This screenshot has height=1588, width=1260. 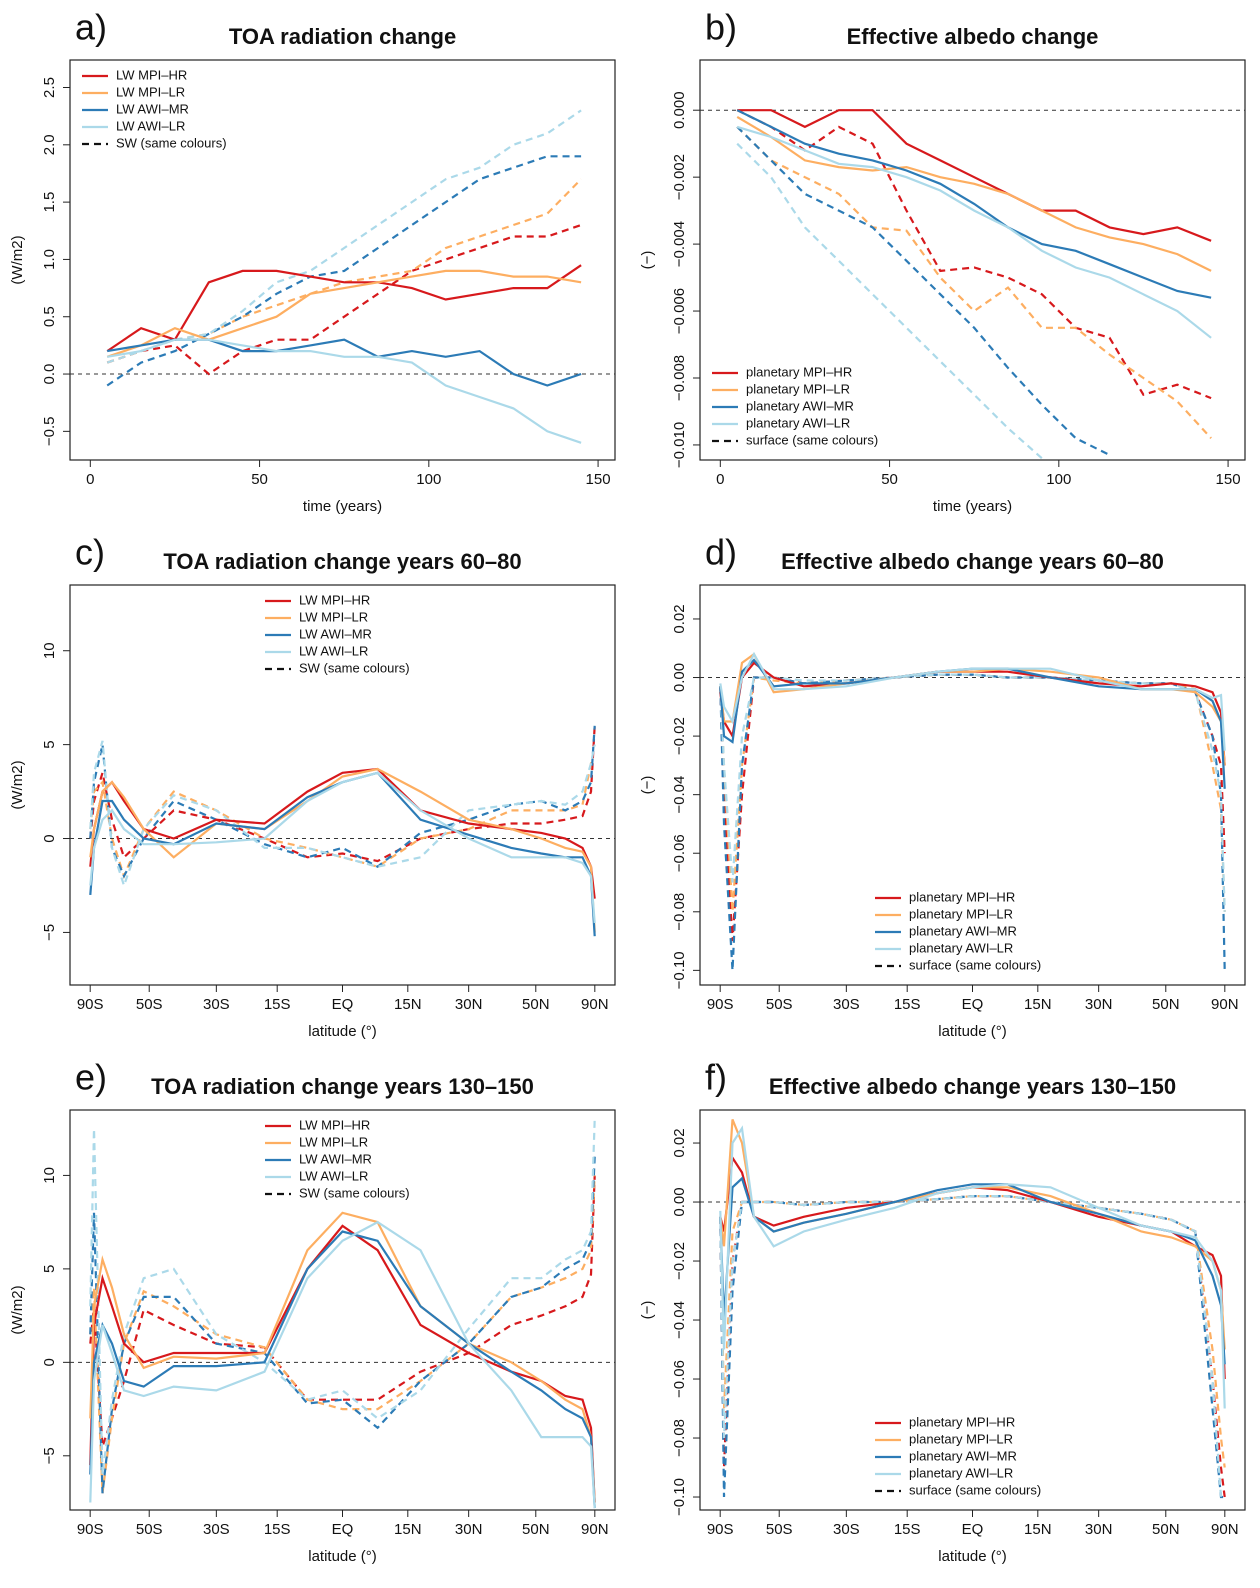 I want to click on y-tick-label: 0.0, so click(x=49, y=374).